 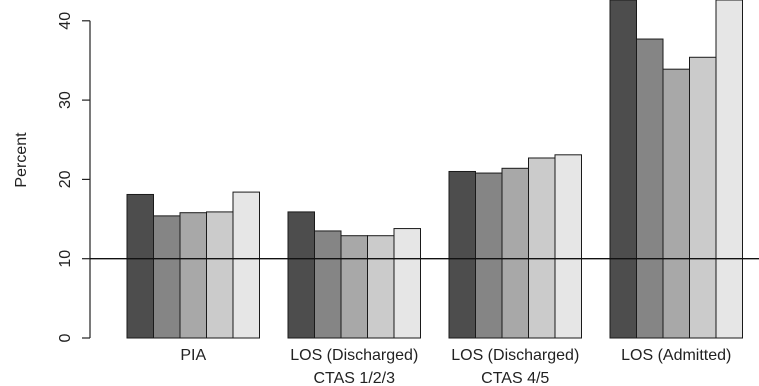 What do you see at coordinates (65, 100) in the screenshot?
I see `y-tick-label: 30` at bounding box center [65, 100].